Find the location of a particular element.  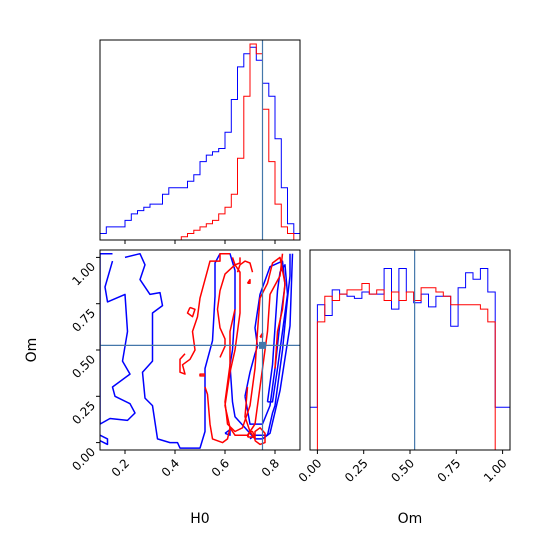

frame-contour is located at coordinates (200, 350).